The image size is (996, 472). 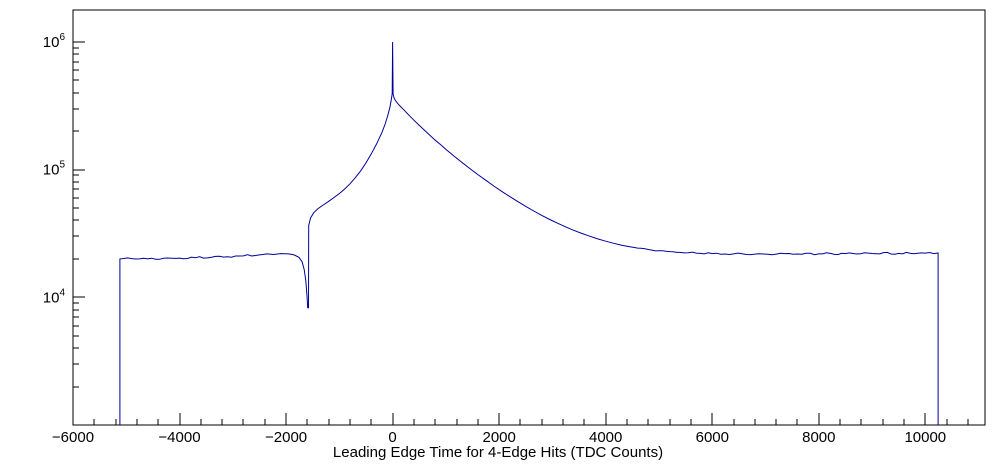 I want to click on x-tick-label: 10000, so click(x=925, y=437).